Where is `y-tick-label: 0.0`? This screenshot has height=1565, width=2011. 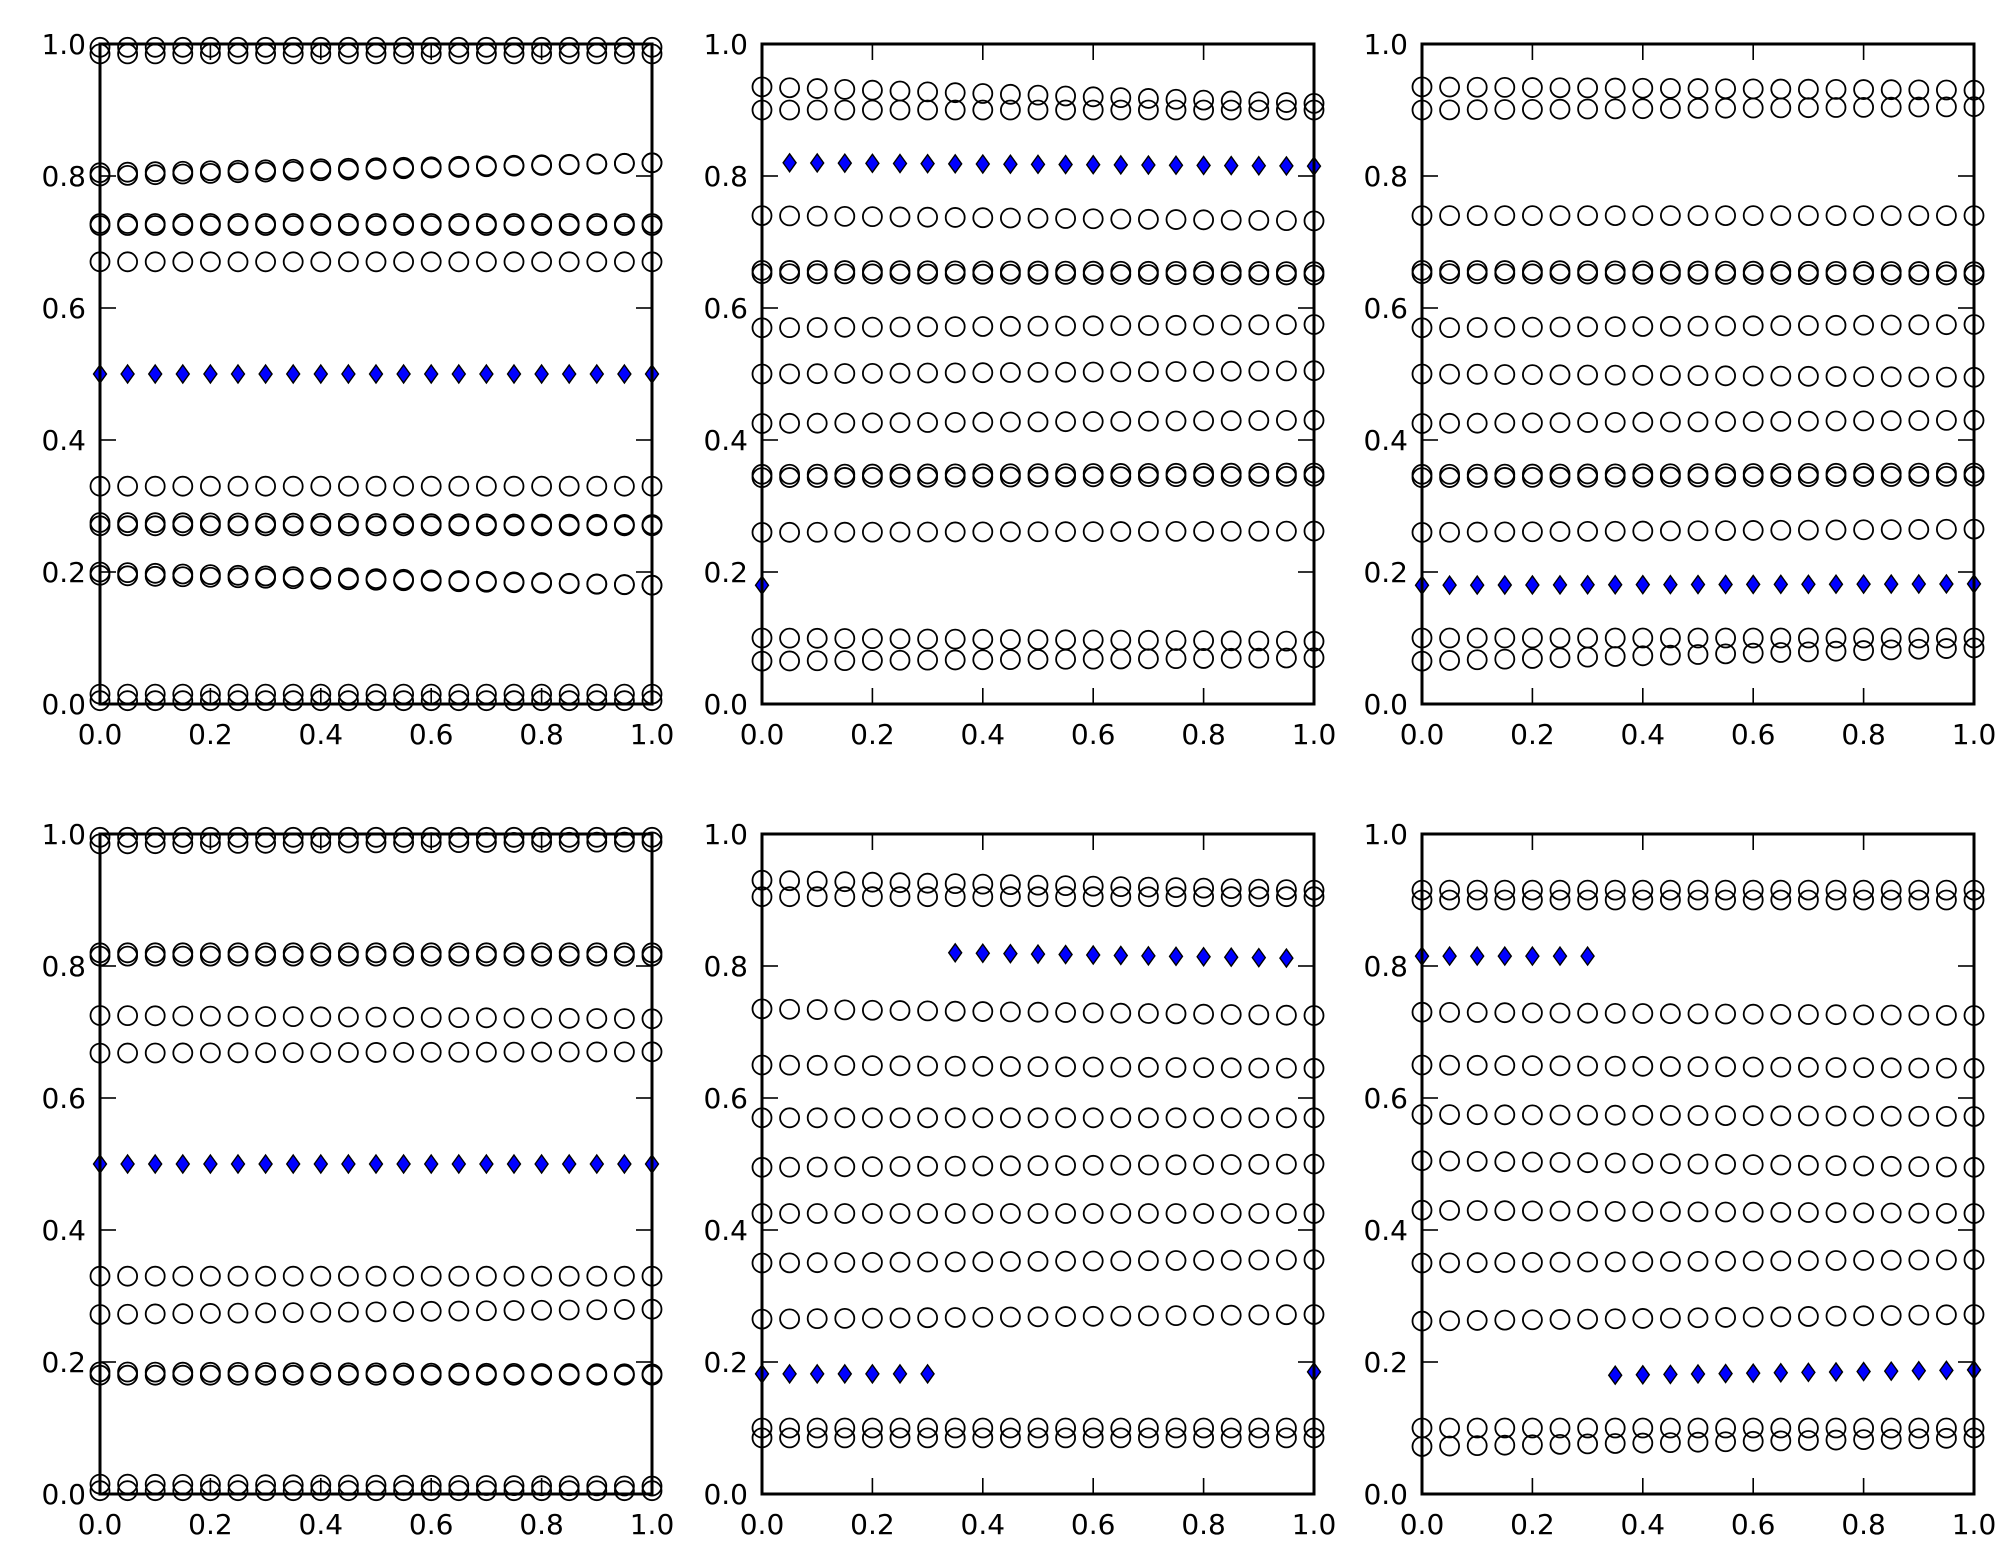
y-tick-label: 0.0 is located at coordinates (1385, 1494).